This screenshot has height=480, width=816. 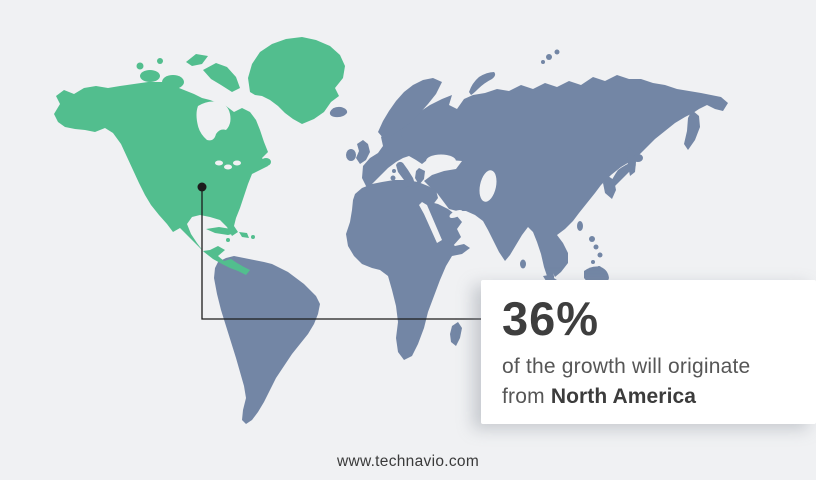 What do you see at coordinates (221, 231) in the screenshot?
I see `island-cuba` at bounding box center [221, 231].